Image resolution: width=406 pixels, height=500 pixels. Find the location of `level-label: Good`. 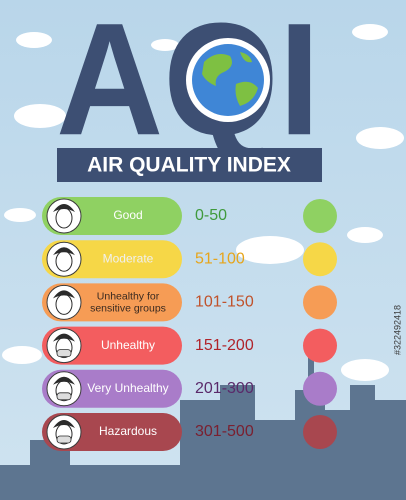

level-label: Good is located at coordinates (127, 215).